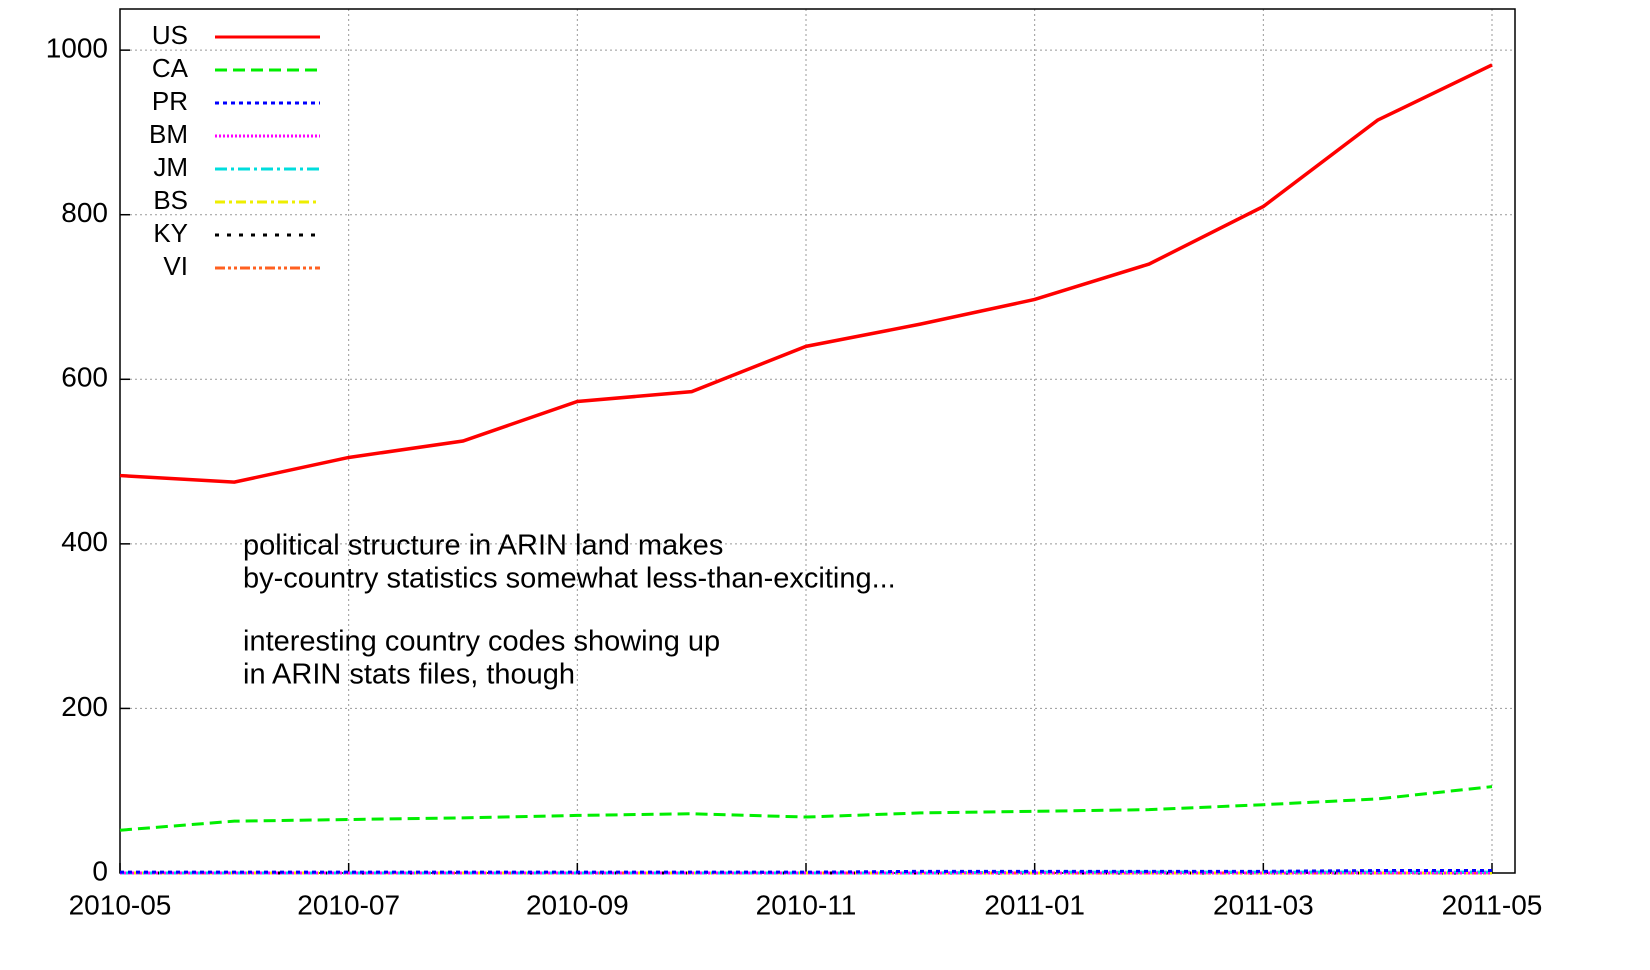  Describe the element at coordinates (1263, 904) in the screenshot. I see `x-tick-label: 2011-03` at that location.